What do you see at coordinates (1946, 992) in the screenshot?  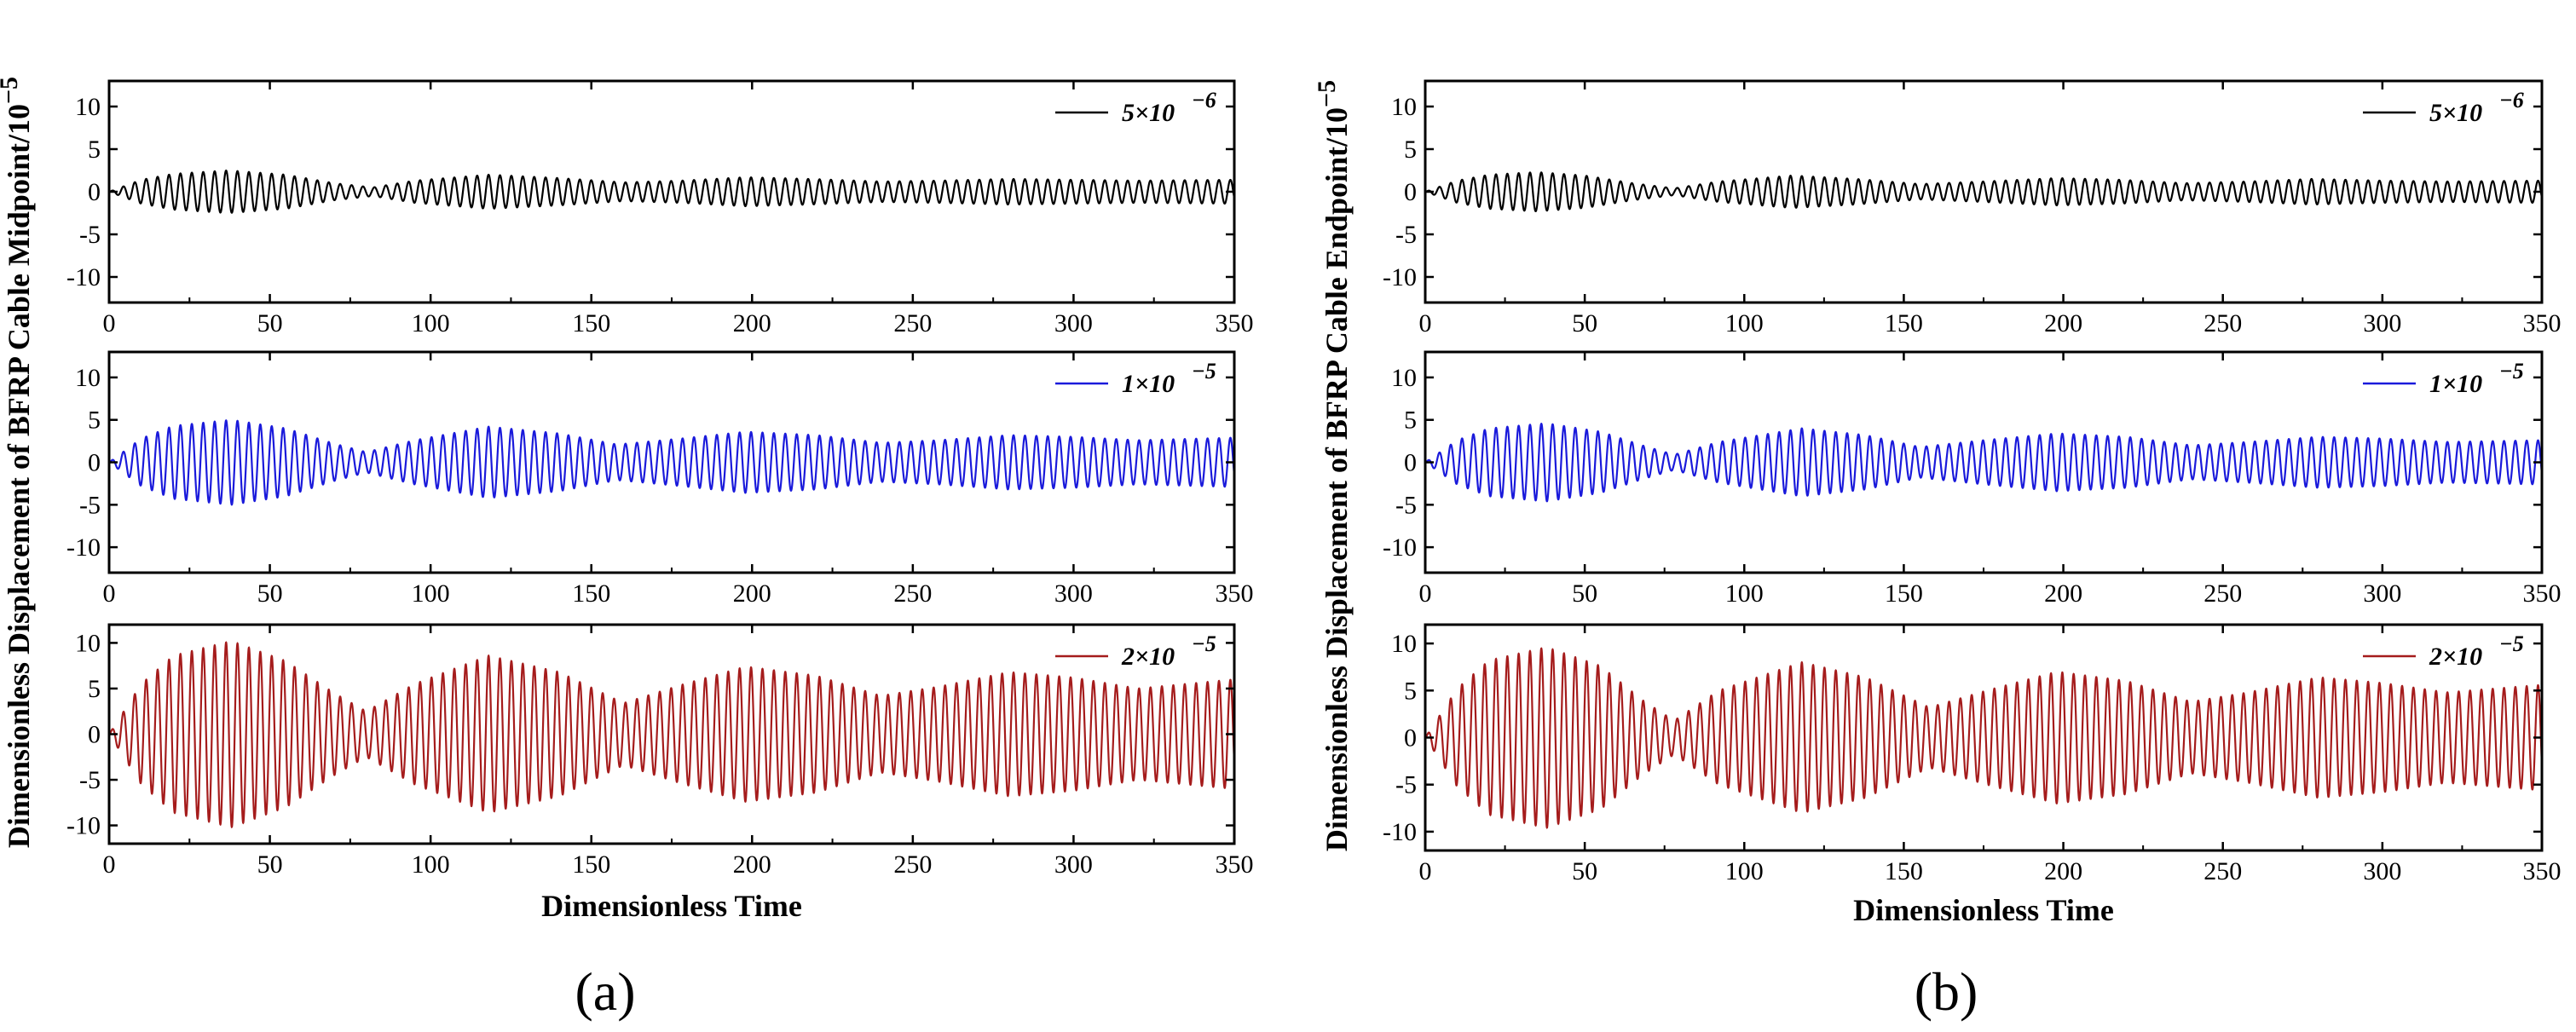 I see `figure-caption: (b)` at bounding box center [1946, 992].